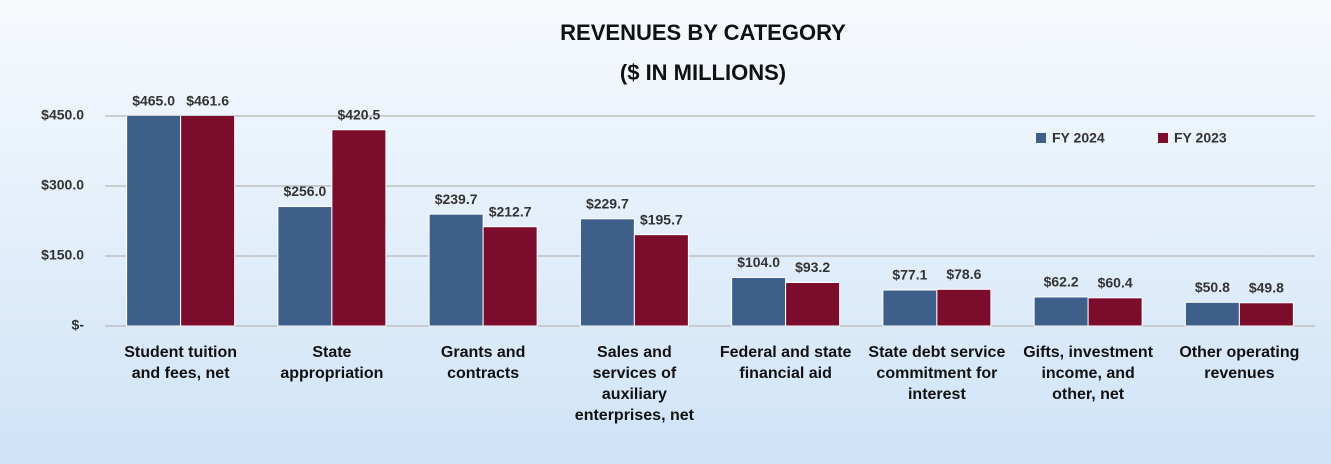 This screenshot has width=1331, height=464. What do you see at coordinates (181, 363) in the screenshot?
I see `x-tick-label: Student tuition and fees, net` at bounding box center [181, 363].